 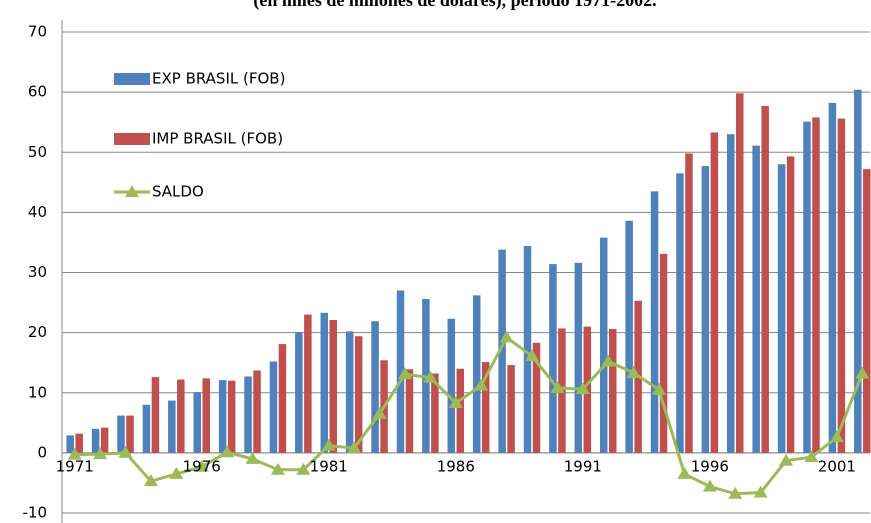 I want to click on y-tick-label: 10, so click(x=37, y=392).